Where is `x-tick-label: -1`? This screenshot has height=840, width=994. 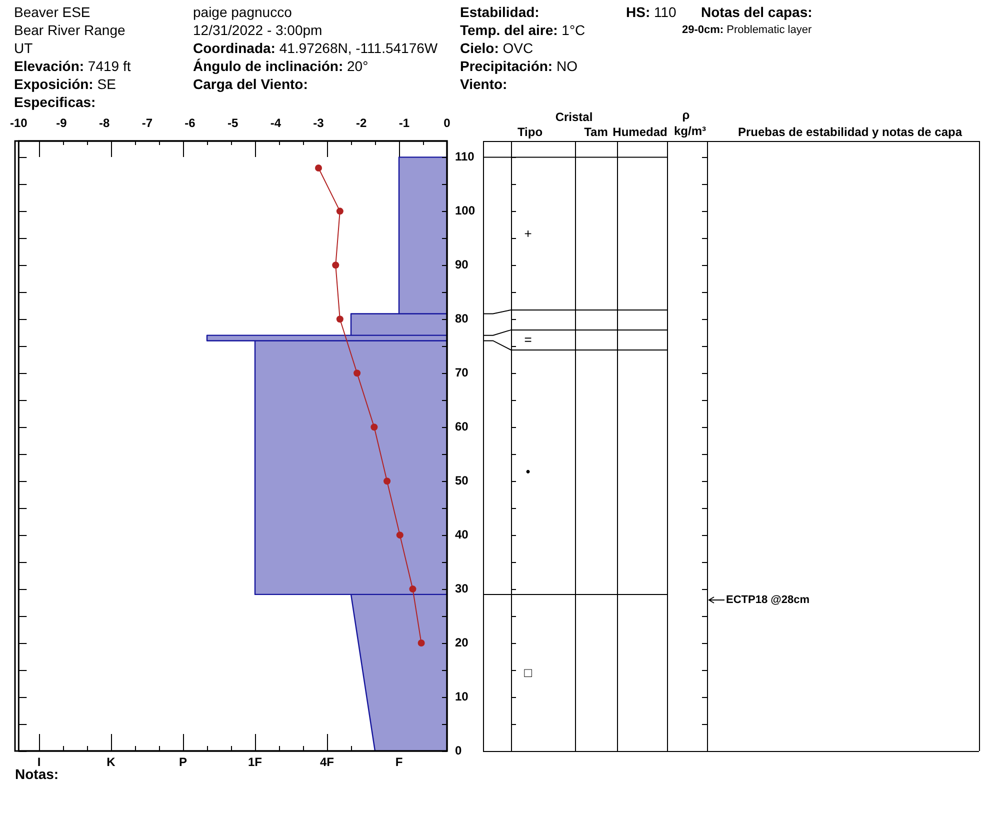 x-tick-label: -1 is located at coordinates (404, 123).